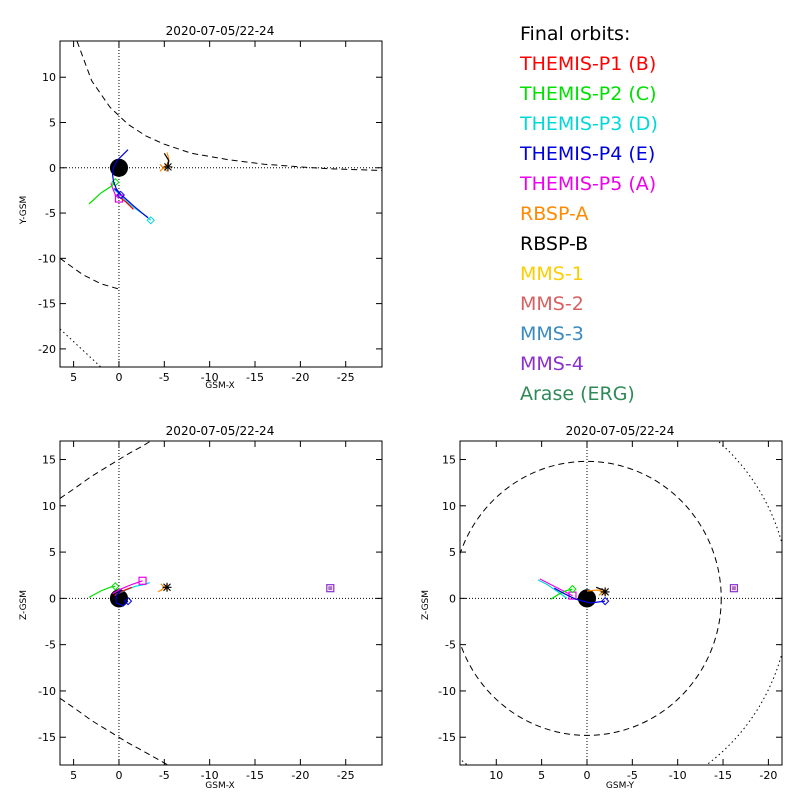 This screenshot has height=800, width=800. What do you see at coordinates (552, 589) in the screenshot?
I see `orbit-themis-p3` at bounding box center [552, 589].